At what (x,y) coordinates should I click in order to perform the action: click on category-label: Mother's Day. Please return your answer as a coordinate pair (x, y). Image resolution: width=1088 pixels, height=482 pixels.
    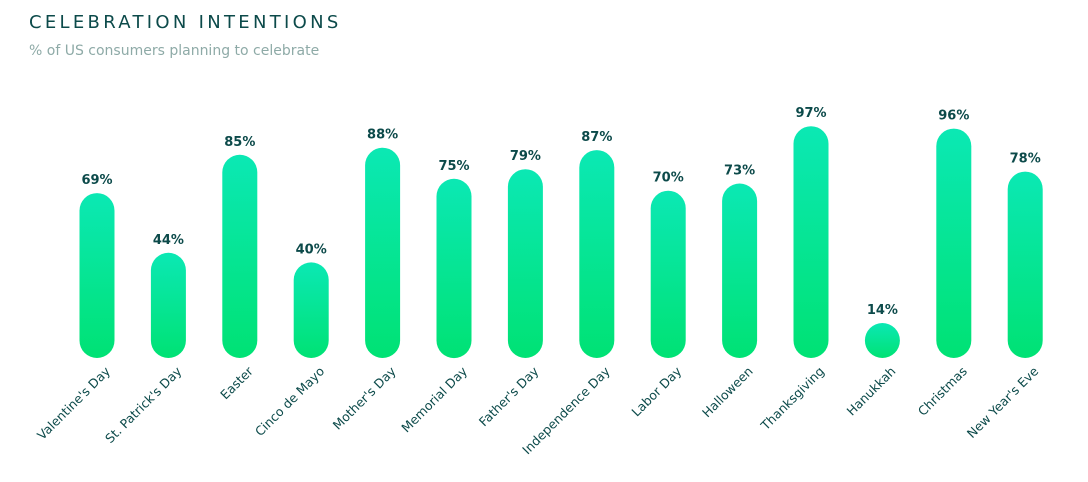
    Looking at the image, I should click on (365, 398).